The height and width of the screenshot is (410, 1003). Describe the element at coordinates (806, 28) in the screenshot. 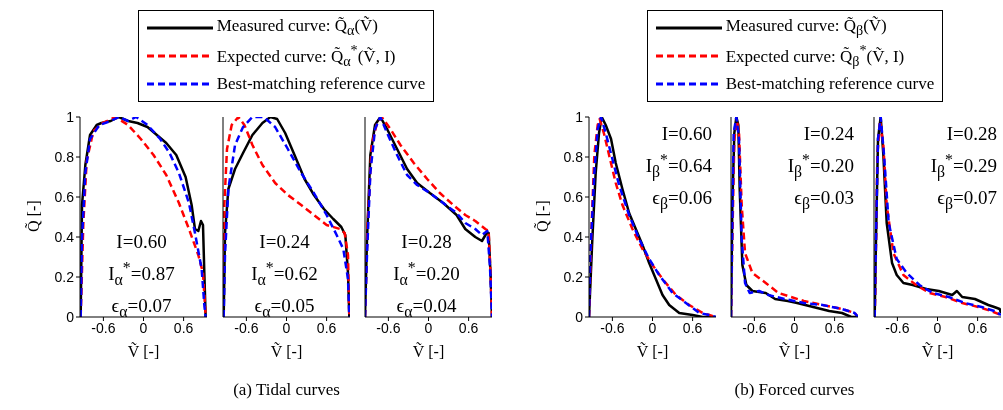

I see `legend-label: Measured curve: Q̃$_{β}$(Ṽ)` at that location.